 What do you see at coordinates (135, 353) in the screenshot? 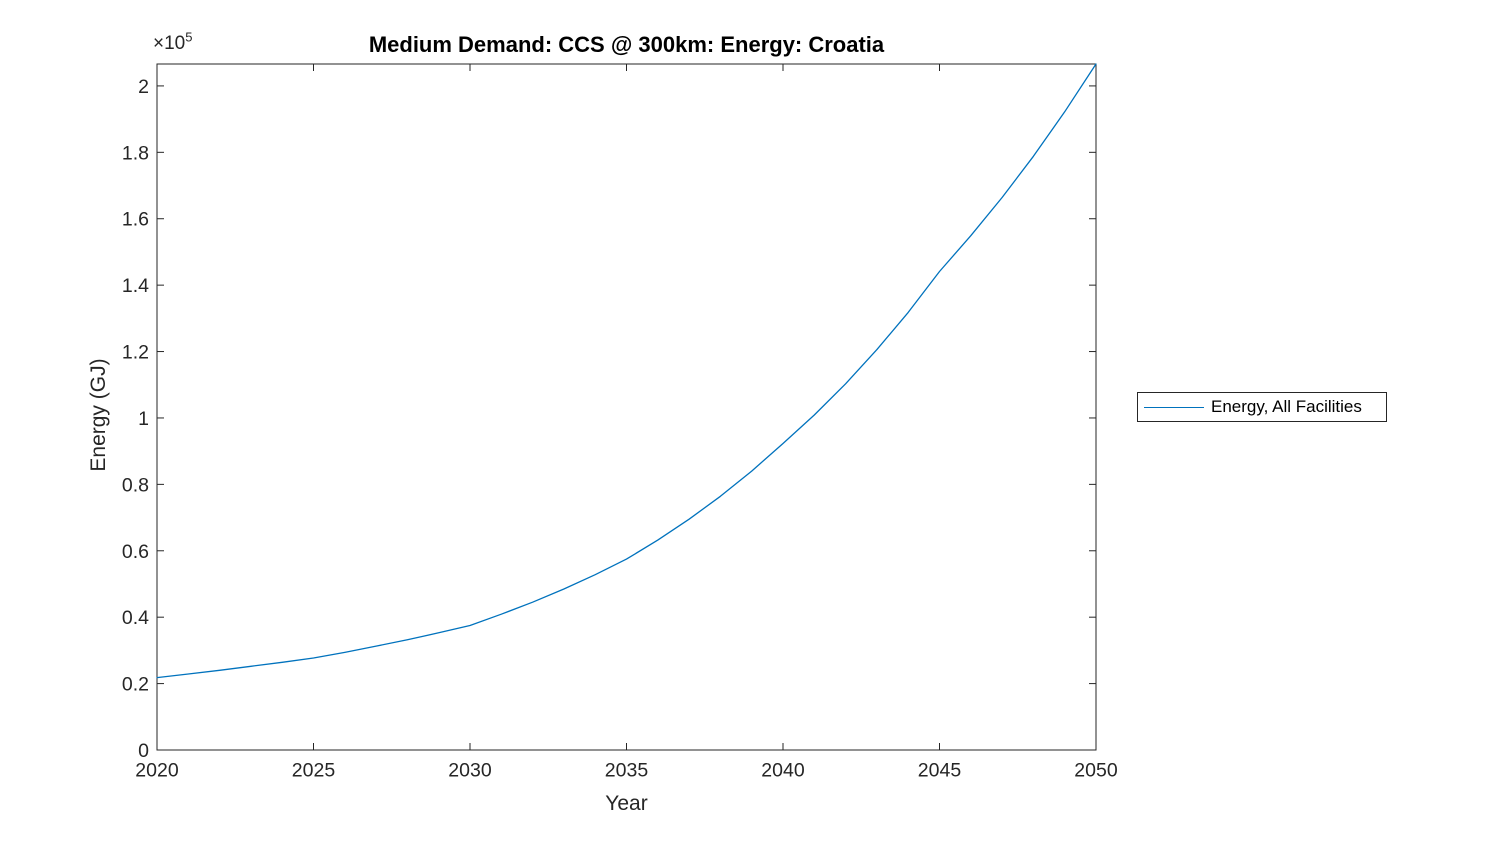
I see `y-tick-label: 1.2` at bounding box center [135, 353].